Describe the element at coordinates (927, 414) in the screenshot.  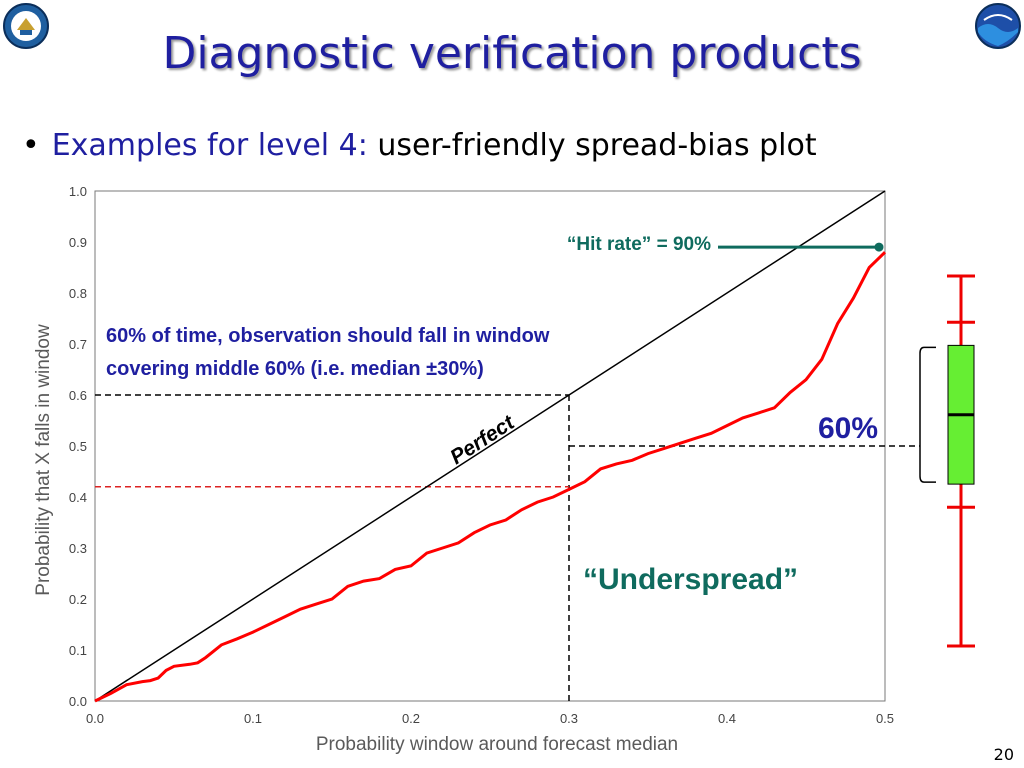
I see `box-plot-bracket` at that location.